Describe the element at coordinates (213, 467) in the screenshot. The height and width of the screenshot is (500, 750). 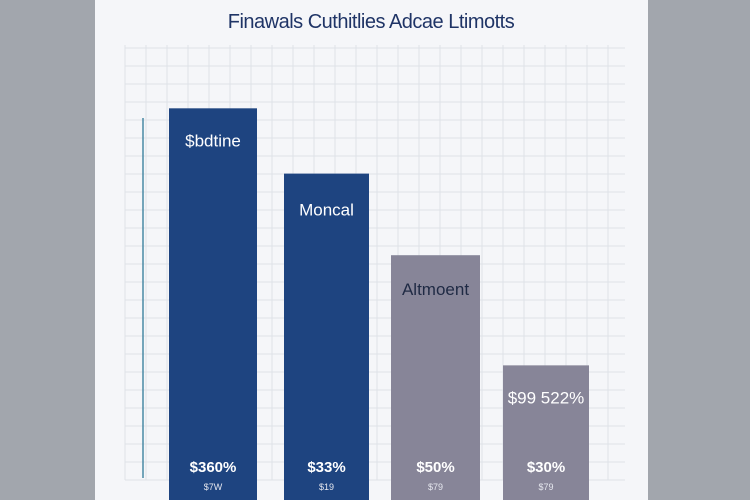
I see `bar-value-label: $360%` at that location.